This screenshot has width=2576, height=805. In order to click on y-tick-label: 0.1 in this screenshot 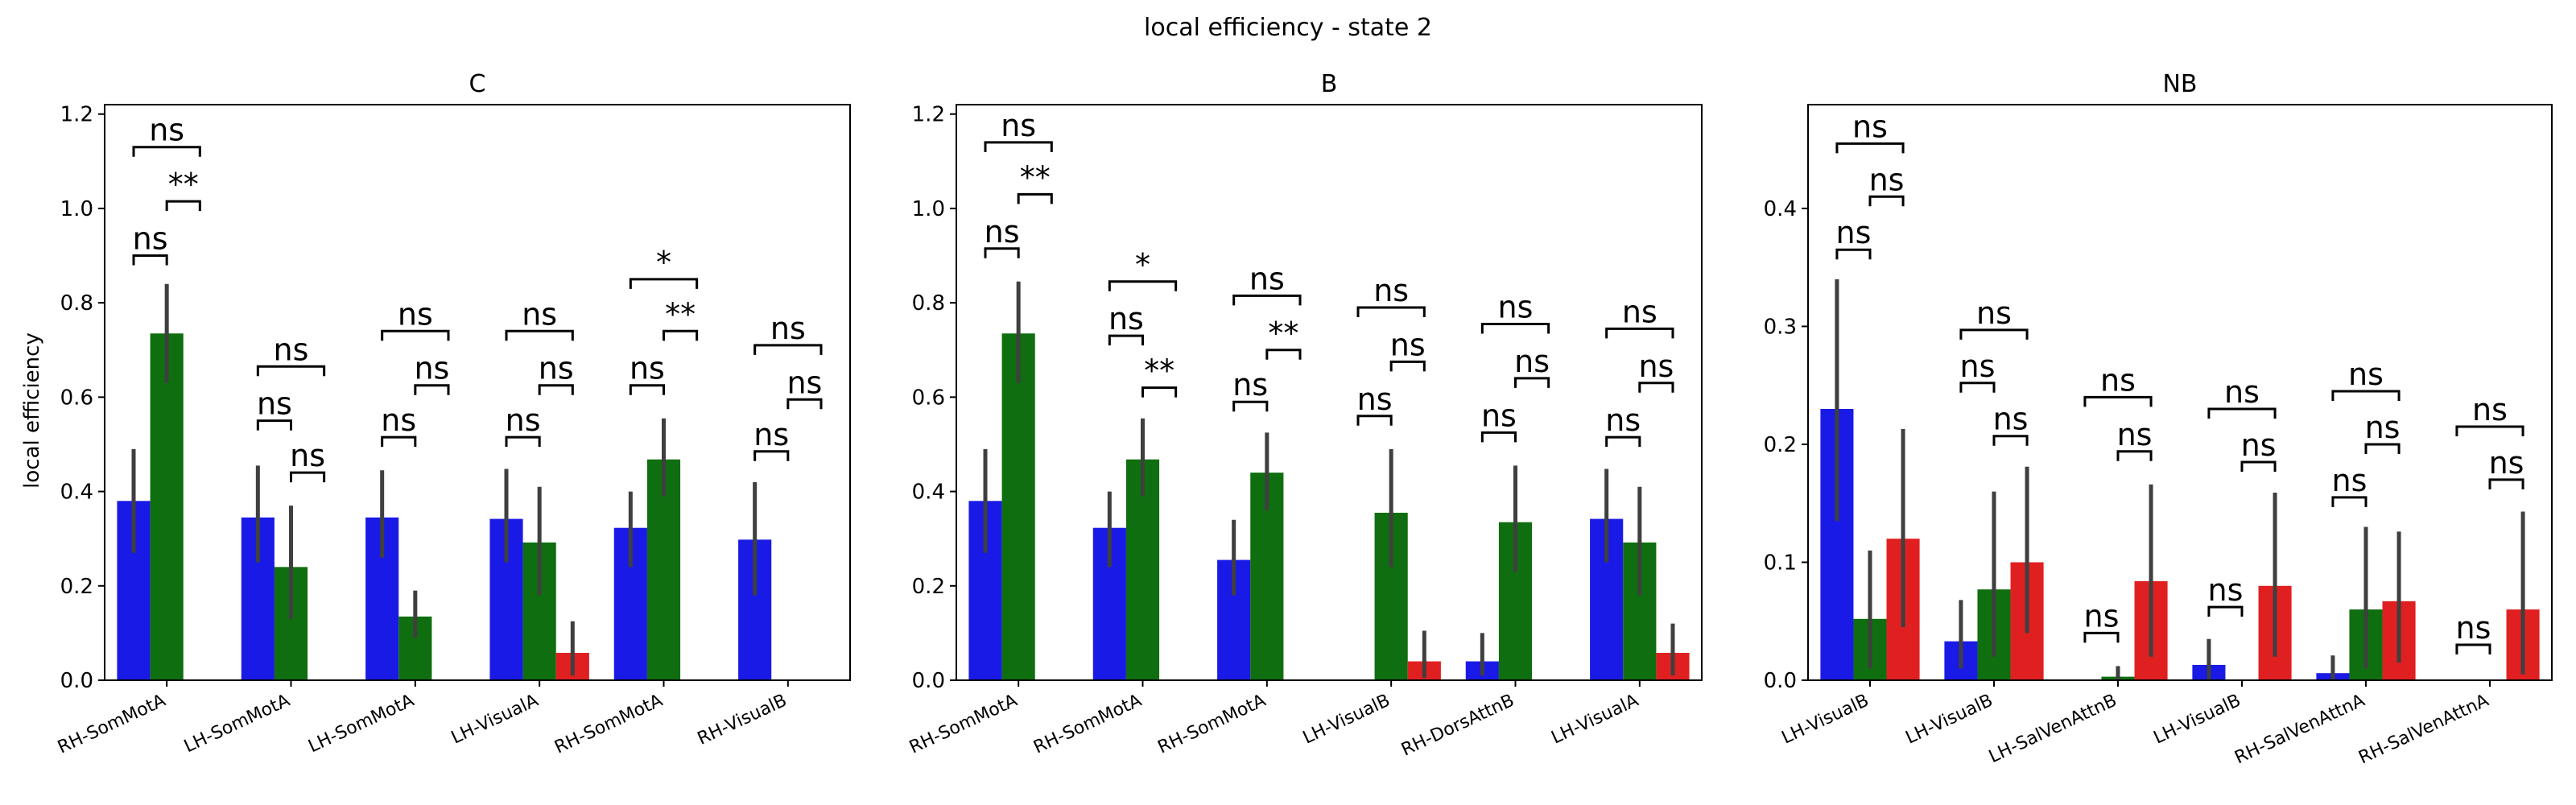, I will do `click(1780, 563)`.